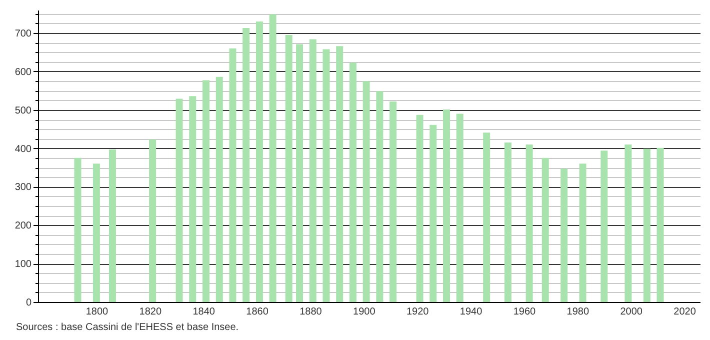 The height and width of the screenshot is (340, 710). Describe the element at coordinates (631, 312) in the screenshot. I see `x-tick-label: 2000` at that location.